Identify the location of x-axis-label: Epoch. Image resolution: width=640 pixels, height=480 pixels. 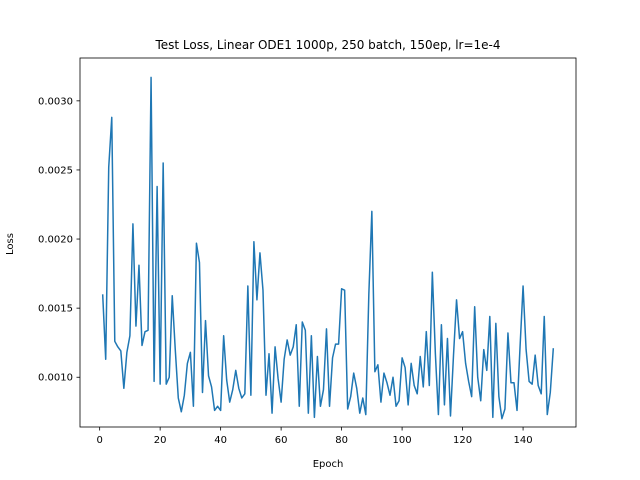
(328, 464).